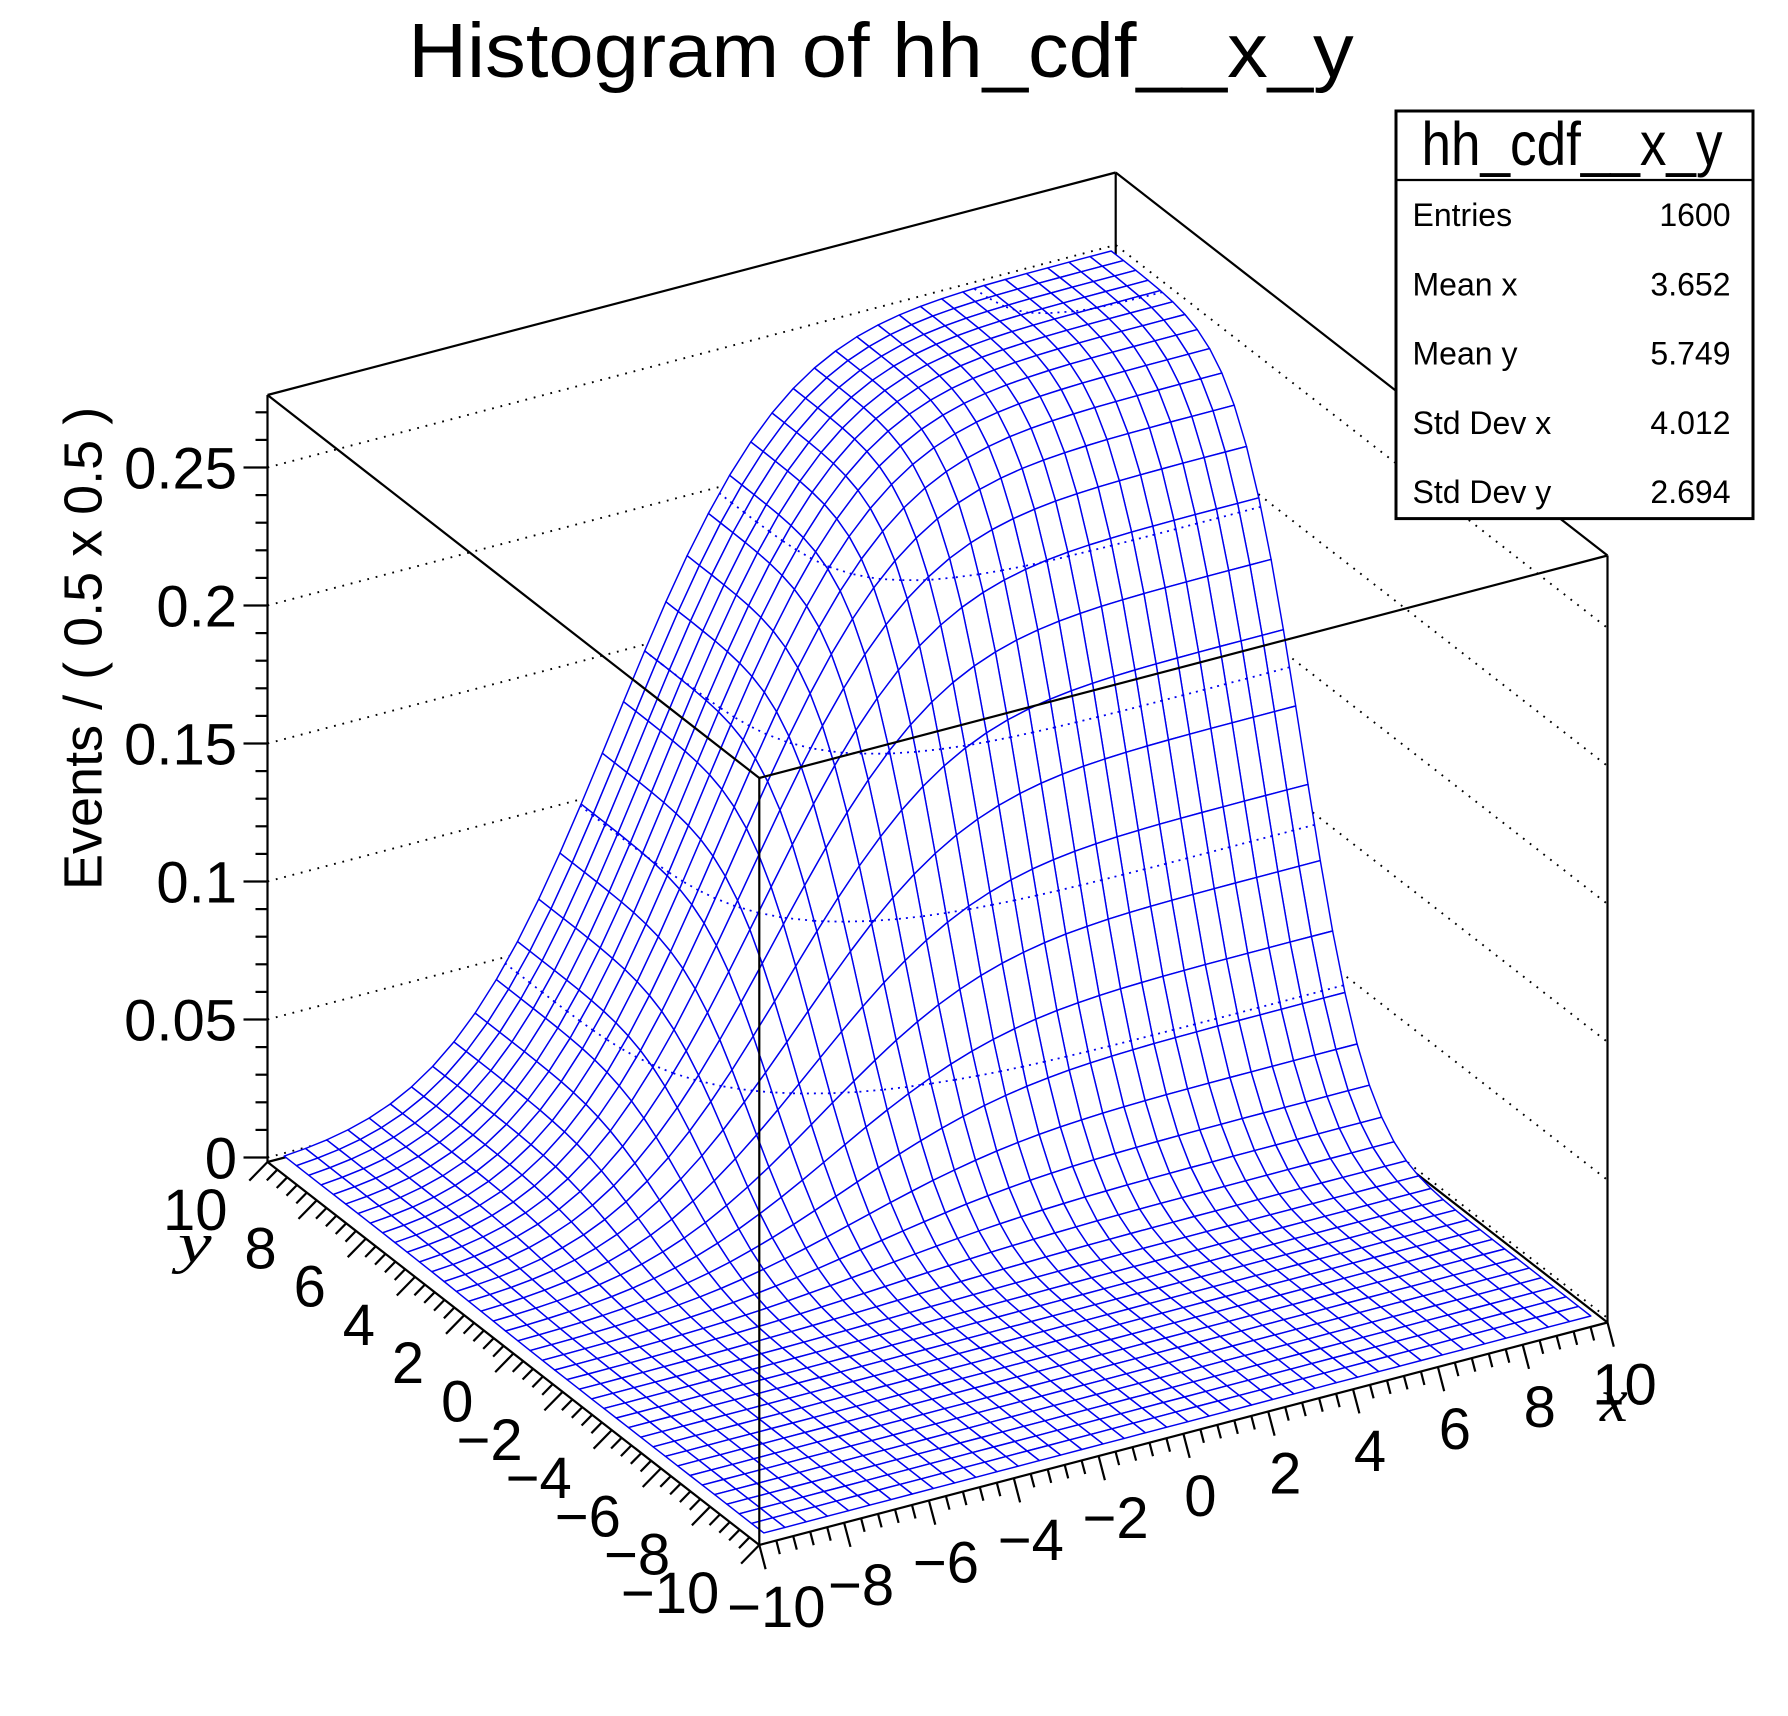 Image resolution: width=1788 pixels, height=1716 pixels. What do you see at coordinates (1572, 144) in the screenshot?
I see `svg-text: hh_cdf__x_y` at bounding box center [1572, 144].